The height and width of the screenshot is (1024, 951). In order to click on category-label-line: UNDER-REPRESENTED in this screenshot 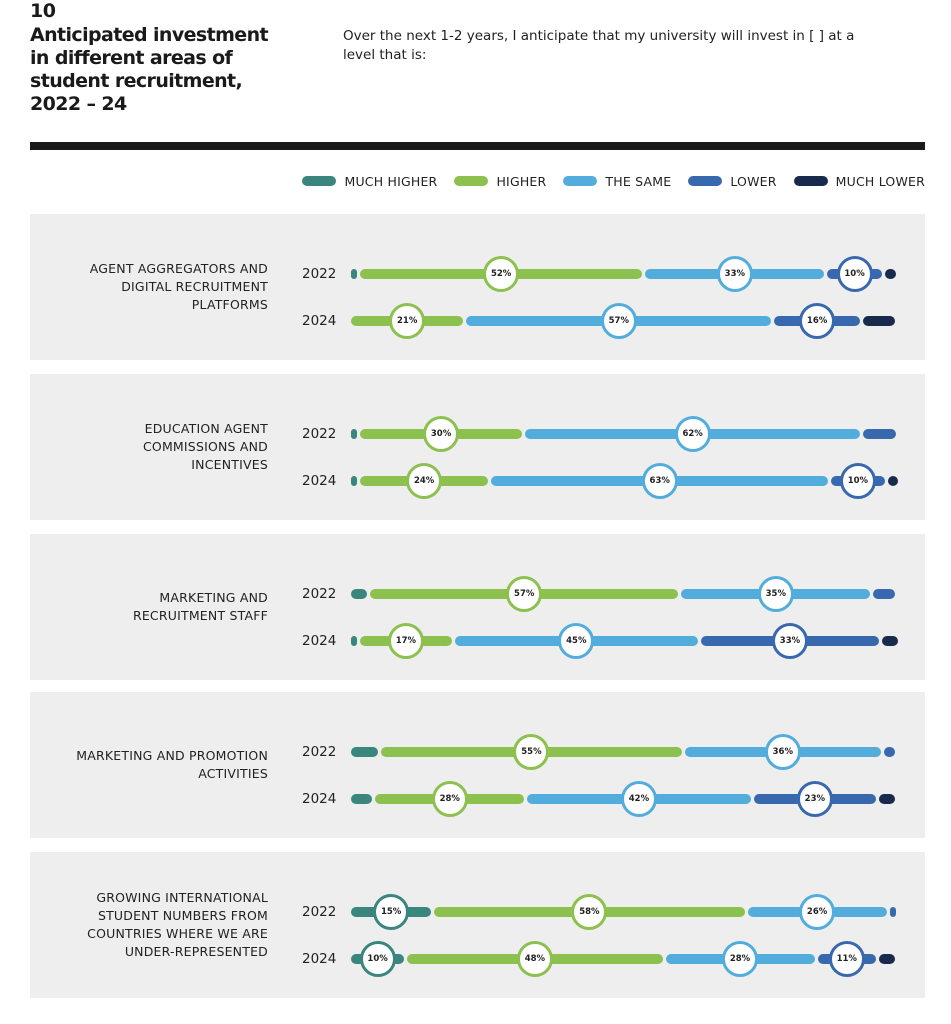, I will do `click(196, 951)`.